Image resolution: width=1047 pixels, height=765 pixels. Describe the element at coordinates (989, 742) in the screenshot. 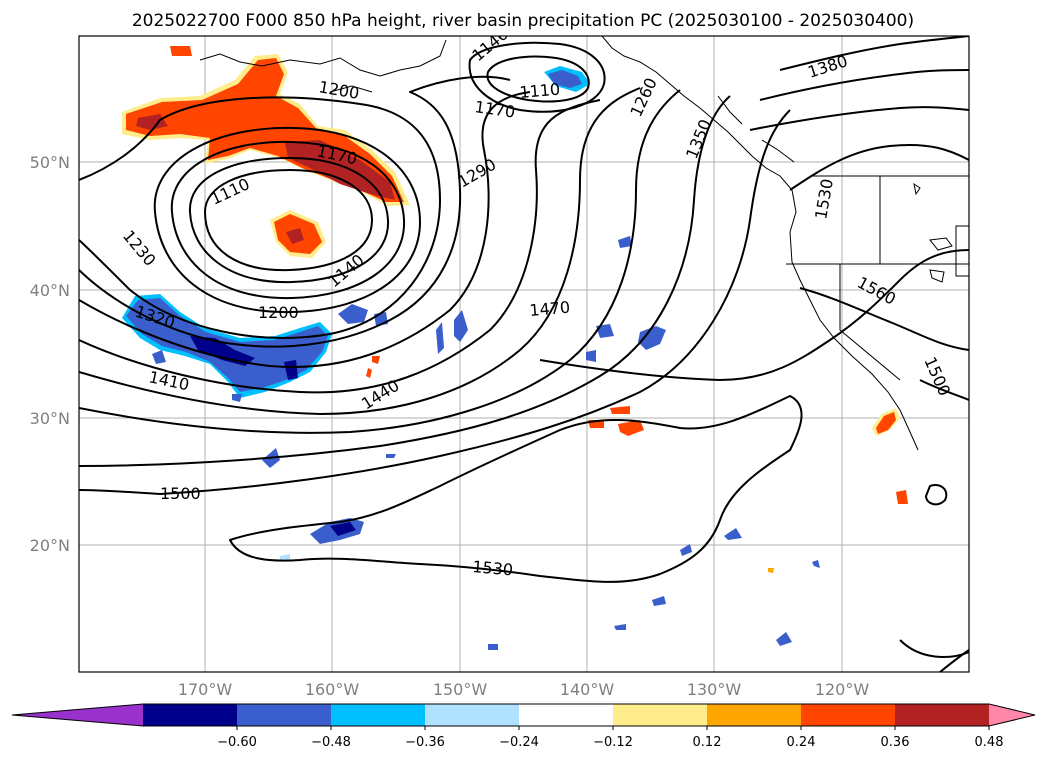

I see `colorbar-tick-label: 0.48` at that location.